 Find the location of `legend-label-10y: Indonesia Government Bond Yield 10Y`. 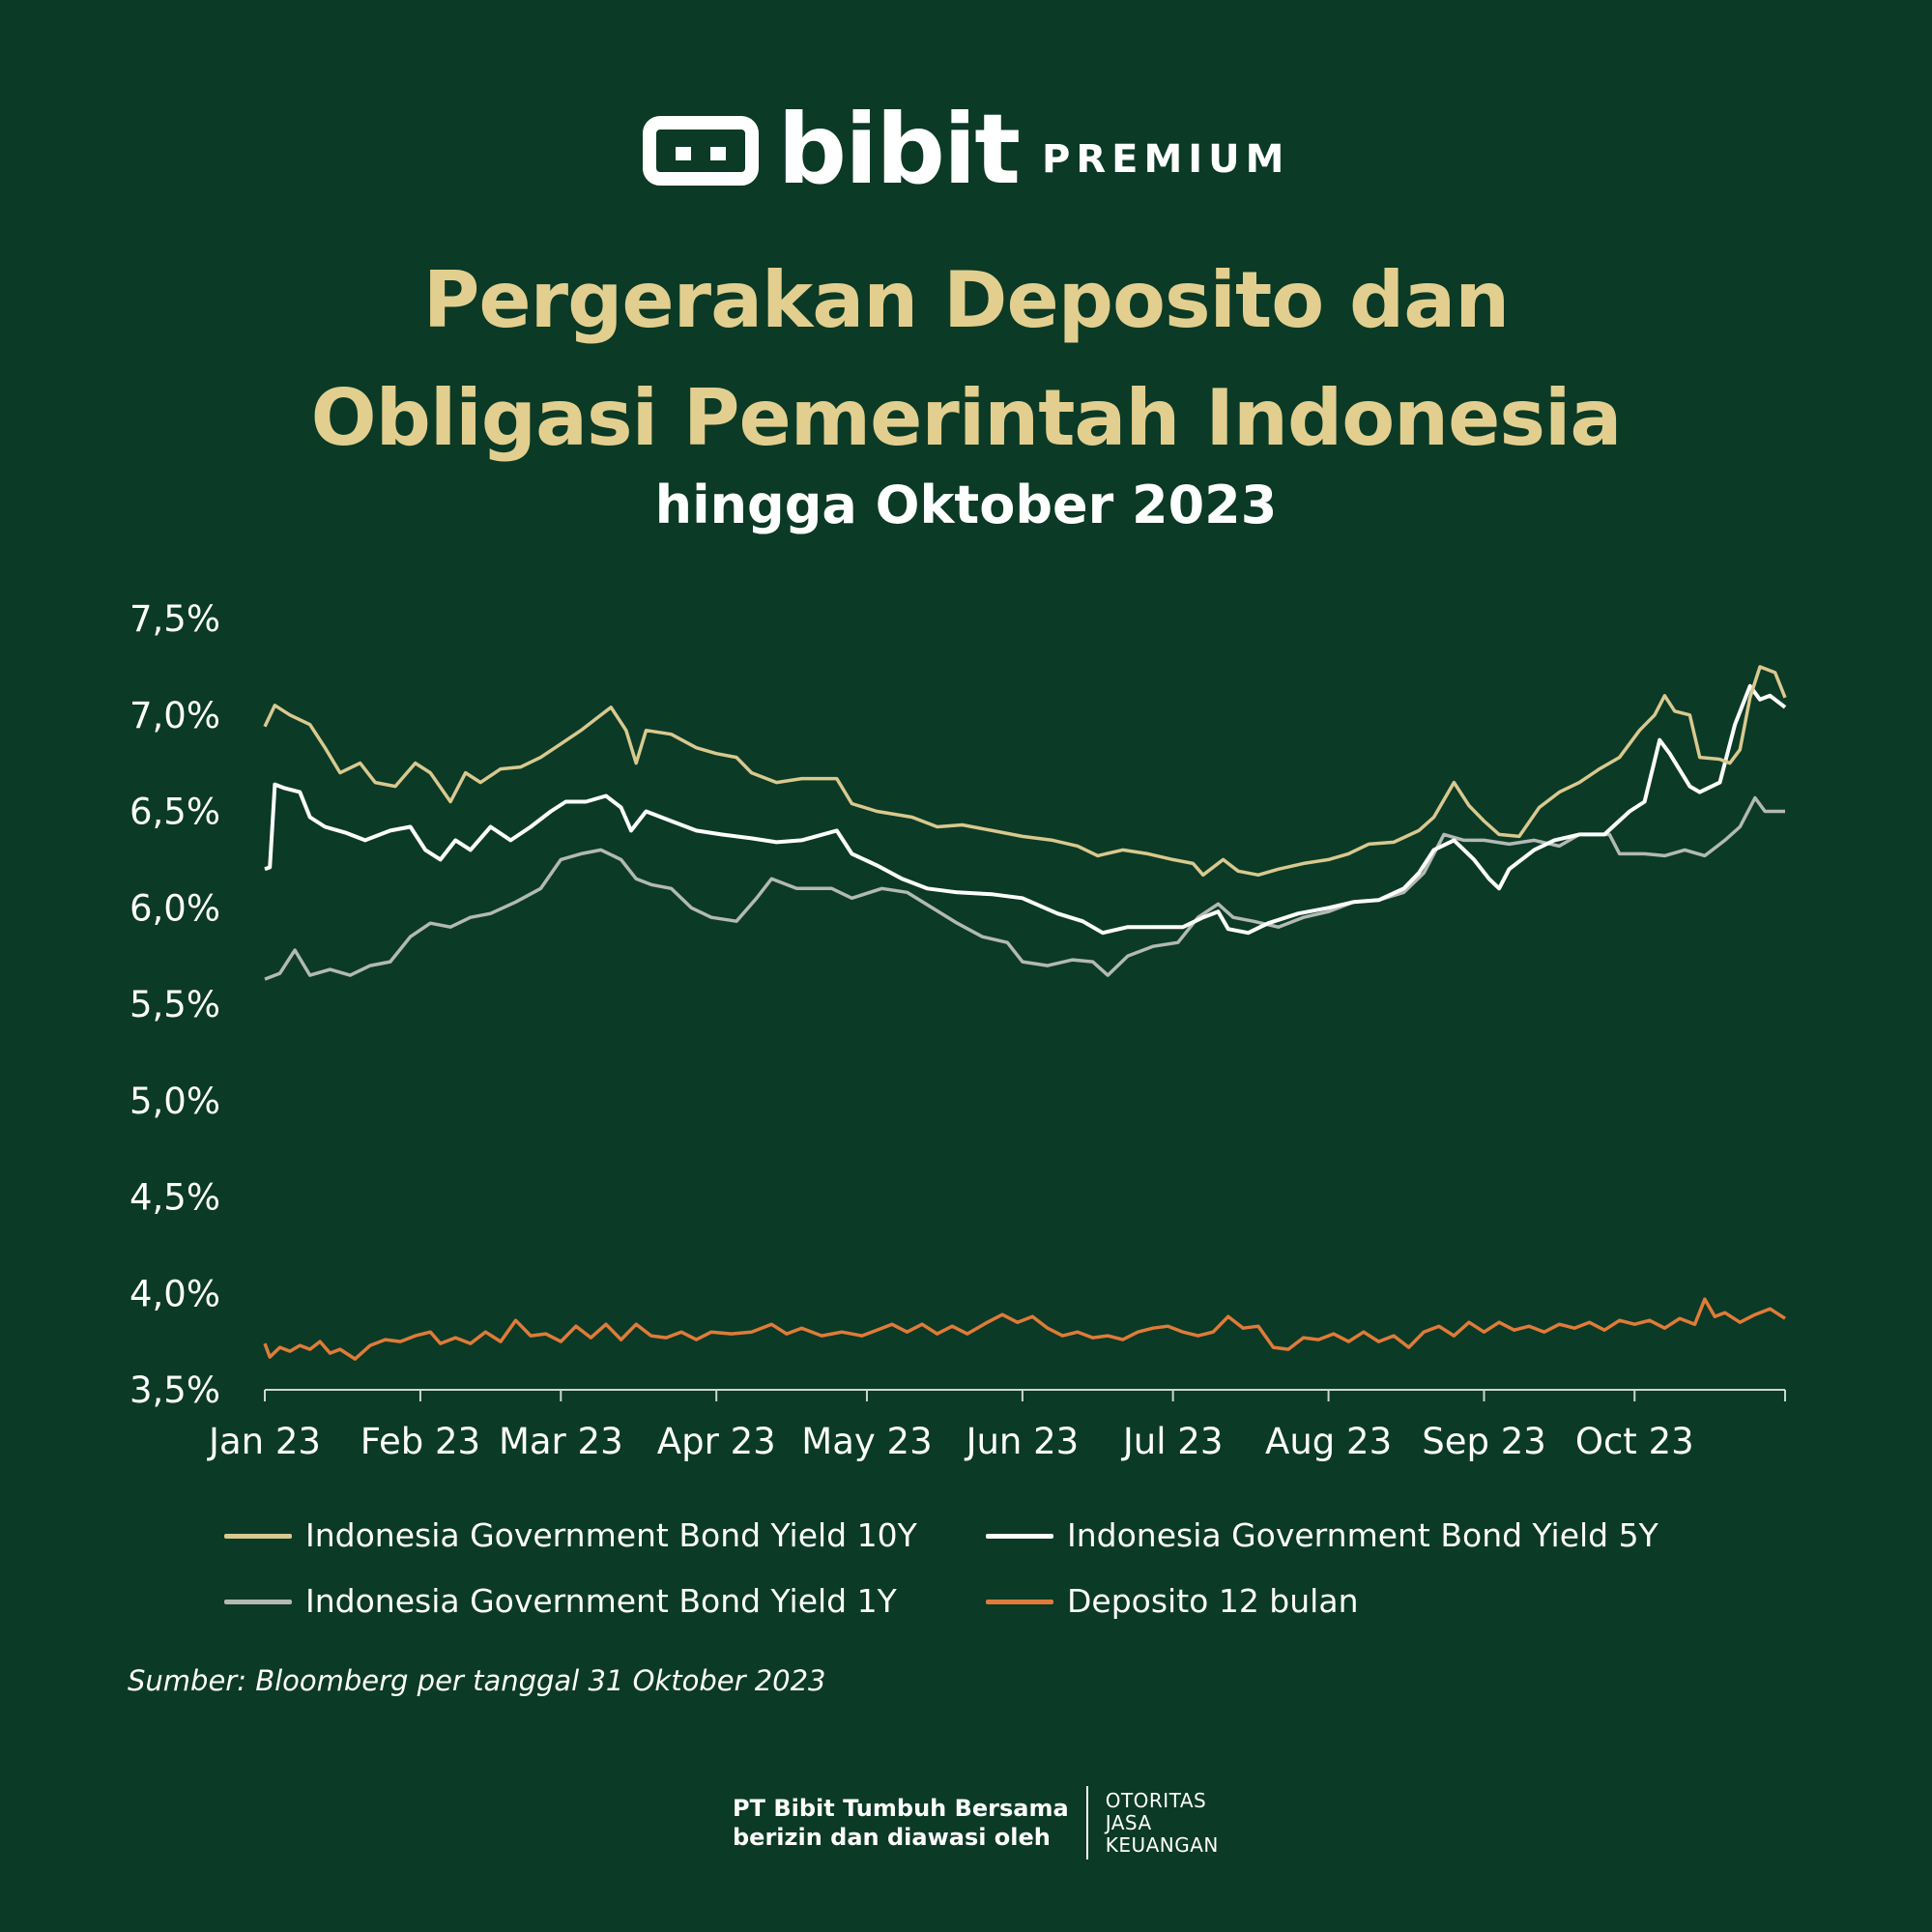

legend-label-10y: Indonesia Government Bond Yield 10Y is located at coordinates (611, 1535).